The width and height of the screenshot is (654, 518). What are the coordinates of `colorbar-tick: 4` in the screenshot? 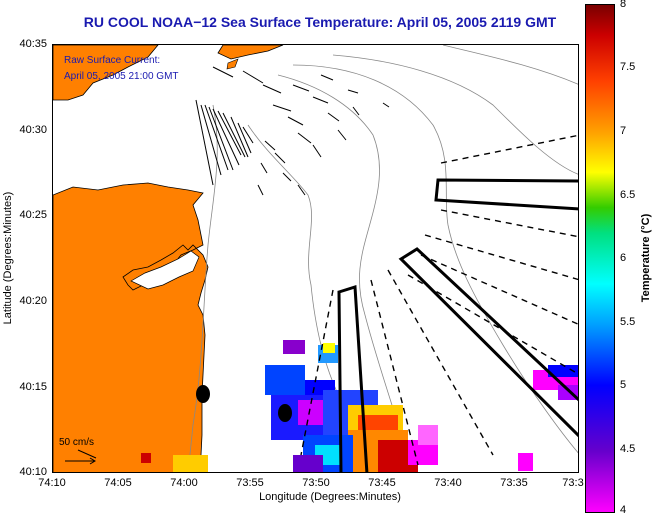 It's located at (623, 510).